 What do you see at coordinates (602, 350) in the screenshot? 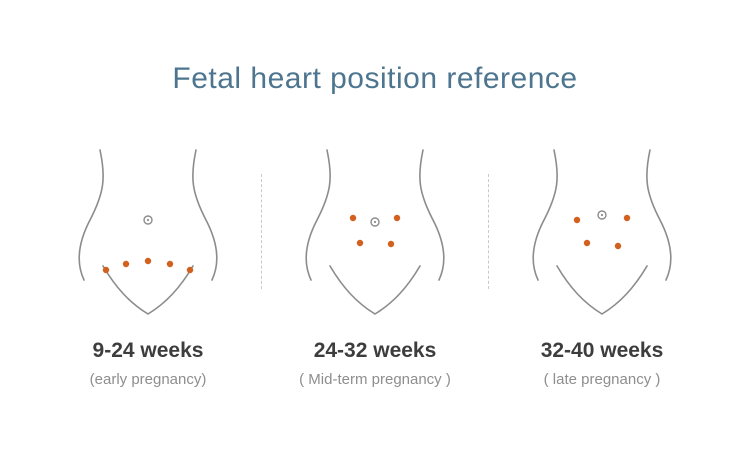
I see `weeks-label-late: 32-40 weeks` at bounding box center [602, 350].